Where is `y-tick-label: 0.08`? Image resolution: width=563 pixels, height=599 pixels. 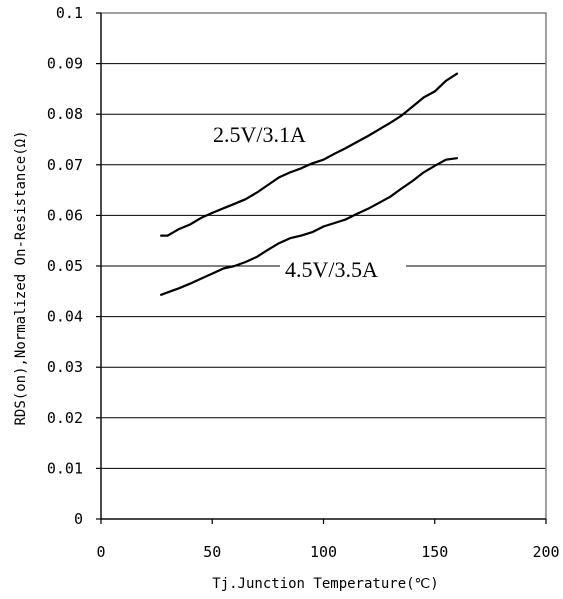
y-tick-label: 0.08 is located at coordinates (65, 114).